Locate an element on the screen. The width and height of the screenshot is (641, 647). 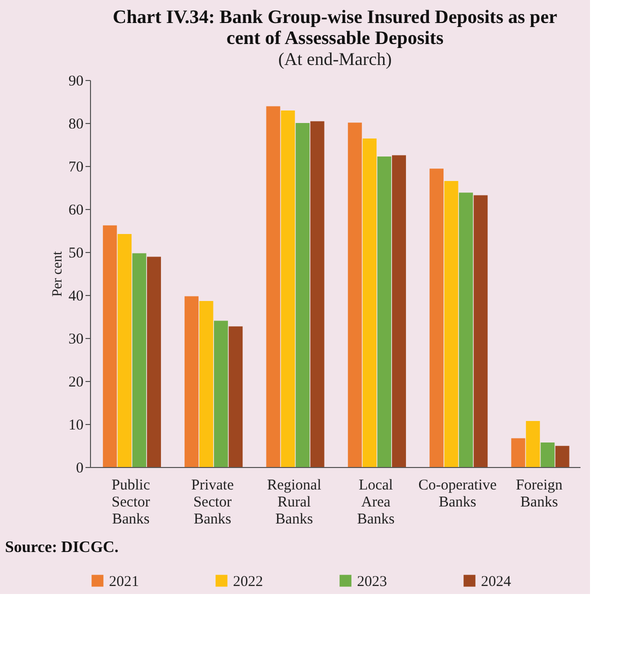
x-tick-label: Private Sector Banks is located at coordinates (212, 503).